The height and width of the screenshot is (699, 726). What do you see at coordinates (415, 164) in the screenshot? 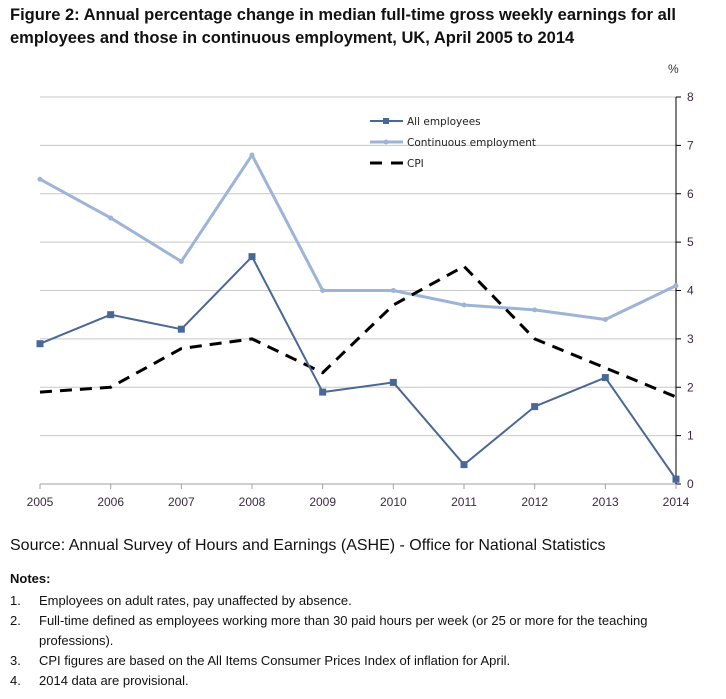
I see `legend-label: CPI` at bounding box center [415, 164].